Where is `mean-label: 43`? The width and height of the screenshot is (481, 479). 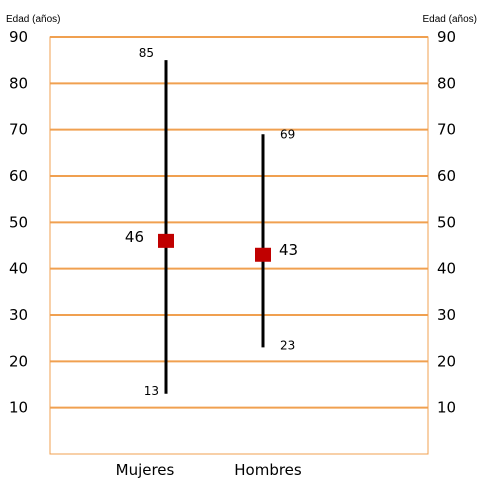 mean-label: 43 is located at coordinates (288, 250).